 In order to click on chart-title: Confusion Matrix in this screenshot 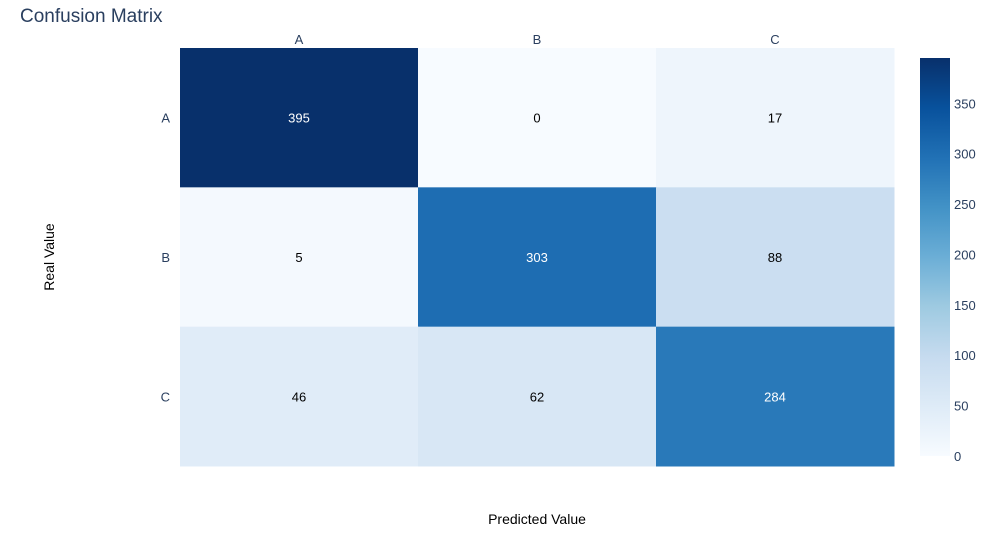, I will do `click(91, 16)`.